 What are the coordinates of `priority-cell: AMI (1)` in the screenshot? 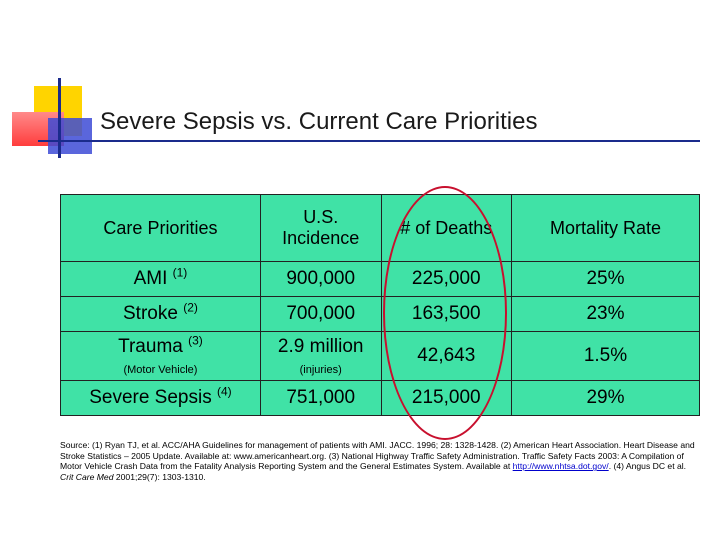 It's located at (160, 279).